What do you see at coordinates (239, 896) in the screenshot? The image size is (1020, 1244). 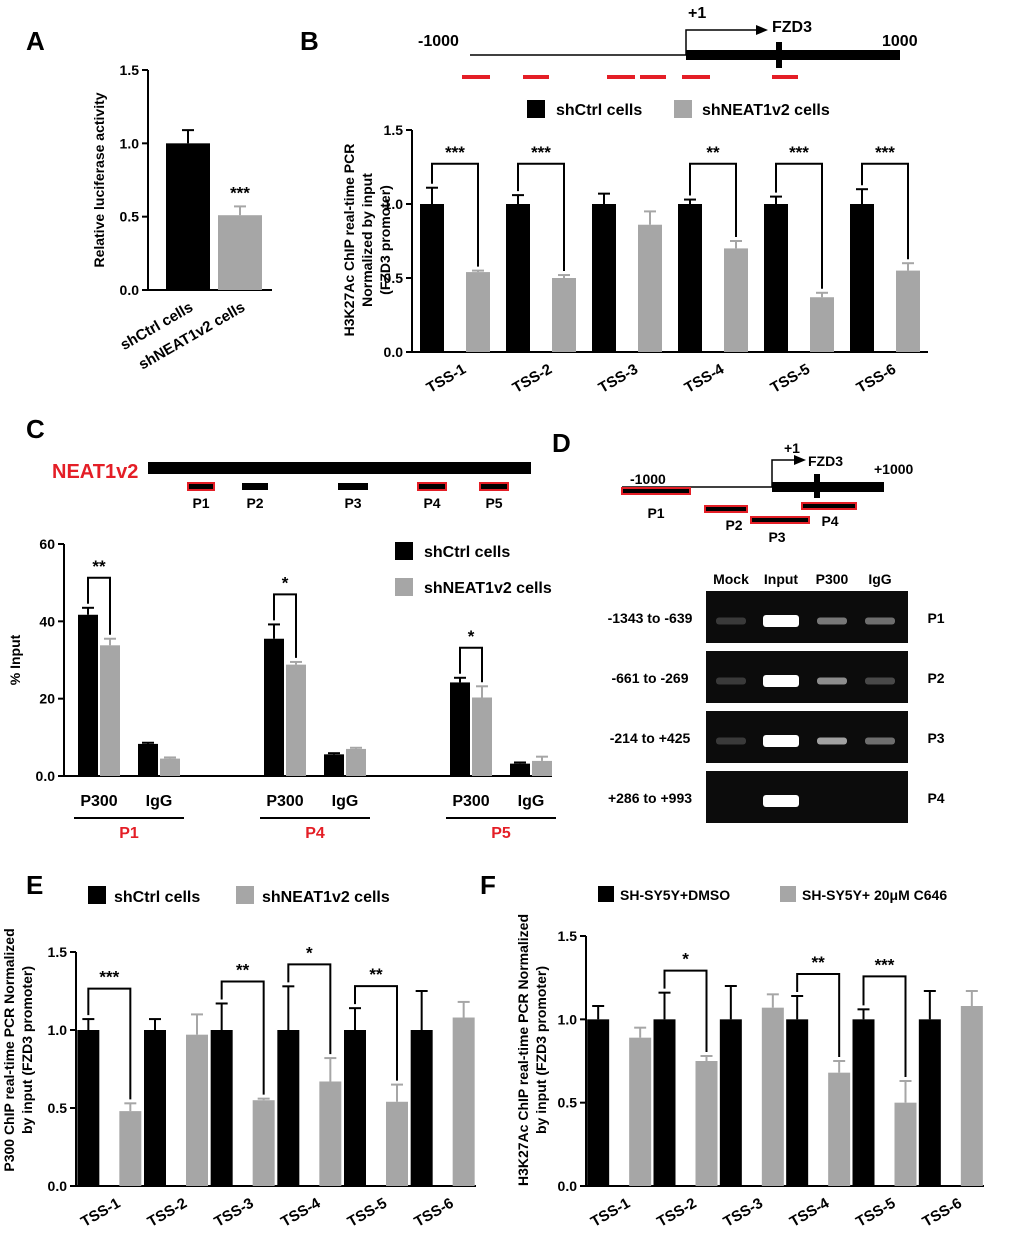 I see `panel-e-legend: shCtrl cells shNEAT1v2 cells` at bounding box center [239, 896].